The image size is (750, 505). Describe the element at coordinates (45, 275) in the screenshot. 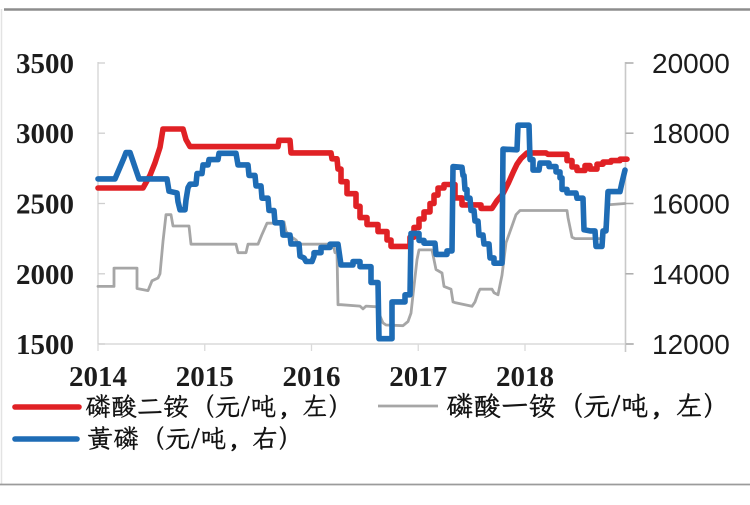

I see `svg-text: 2000` at that location.